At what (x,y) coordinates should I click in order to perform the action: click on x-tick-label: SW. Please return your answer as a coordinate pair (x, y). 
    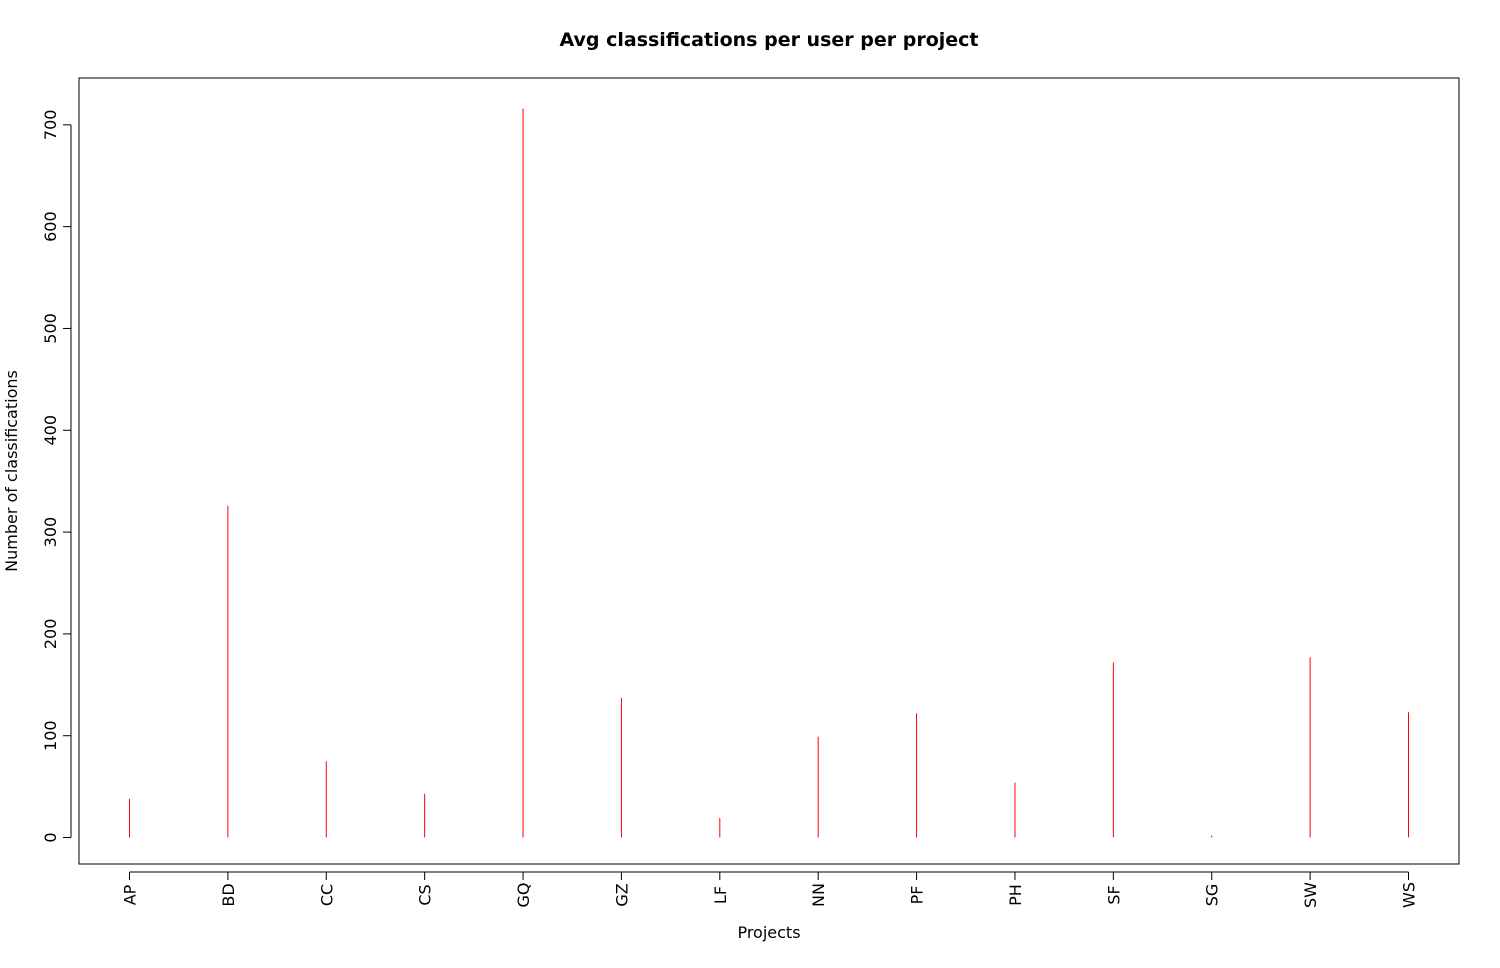
    Looking at the image, I should click on (1310, 895).